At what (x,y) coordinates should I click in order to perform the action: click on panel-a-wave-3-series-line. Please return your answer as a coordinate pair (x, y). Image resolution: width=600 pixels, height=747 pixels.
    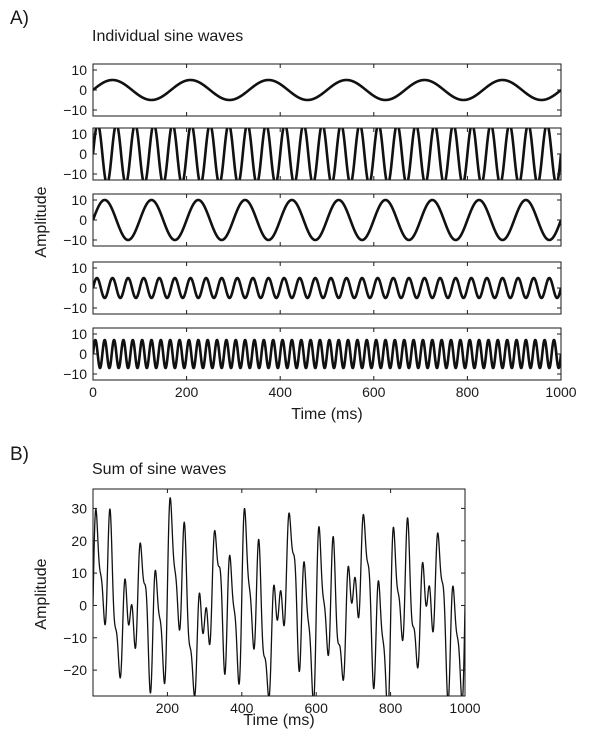
    Looking at the image, I should click on (327, 220).